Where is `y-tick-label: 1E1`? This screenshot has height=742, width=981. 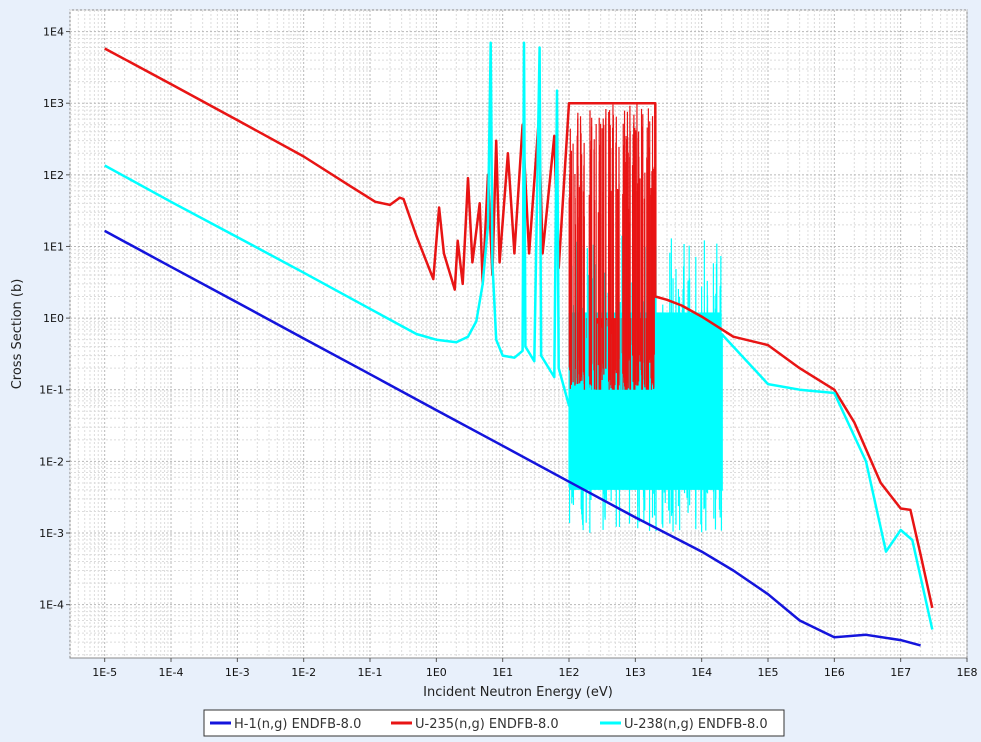
y-tick-label: 1E1 is located at coordinates (53, 246).